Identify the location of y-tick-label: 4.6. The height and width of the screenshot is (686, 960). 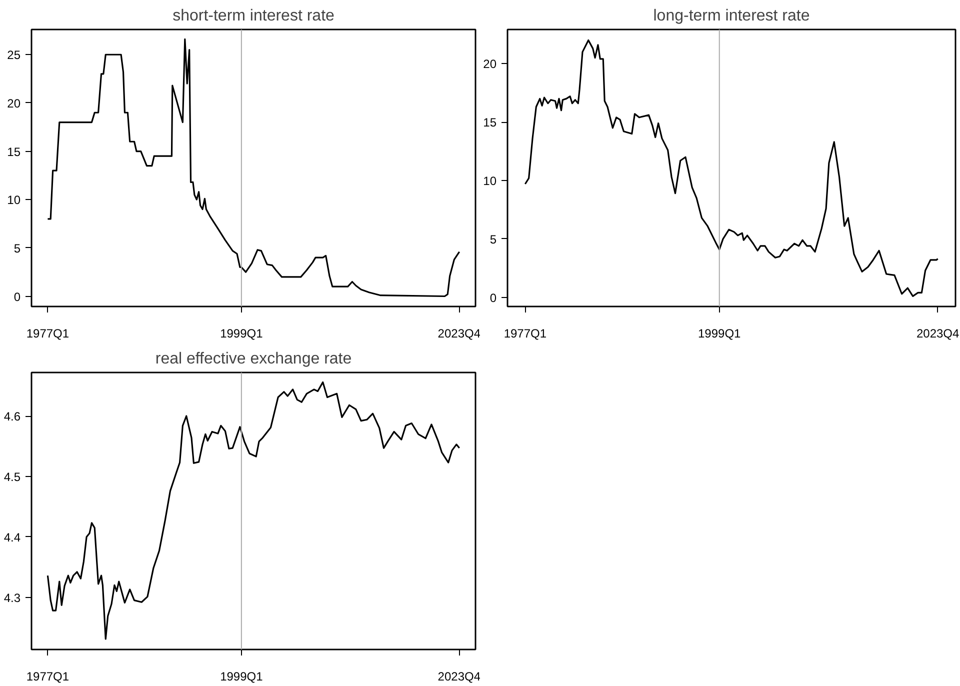
(12, 417).